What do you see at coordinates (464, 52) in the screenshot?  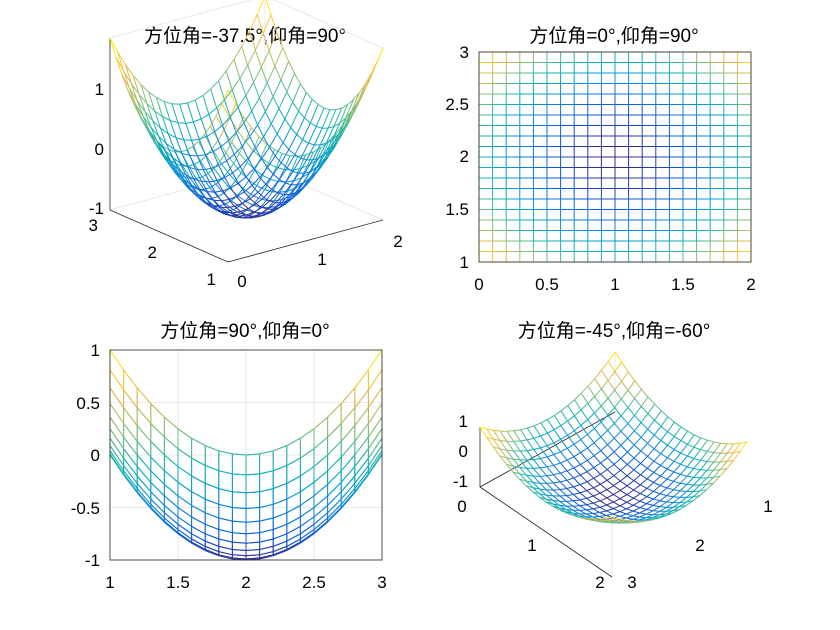 I see `p2-ytick-3: 3` at bounding box center [464, 52].